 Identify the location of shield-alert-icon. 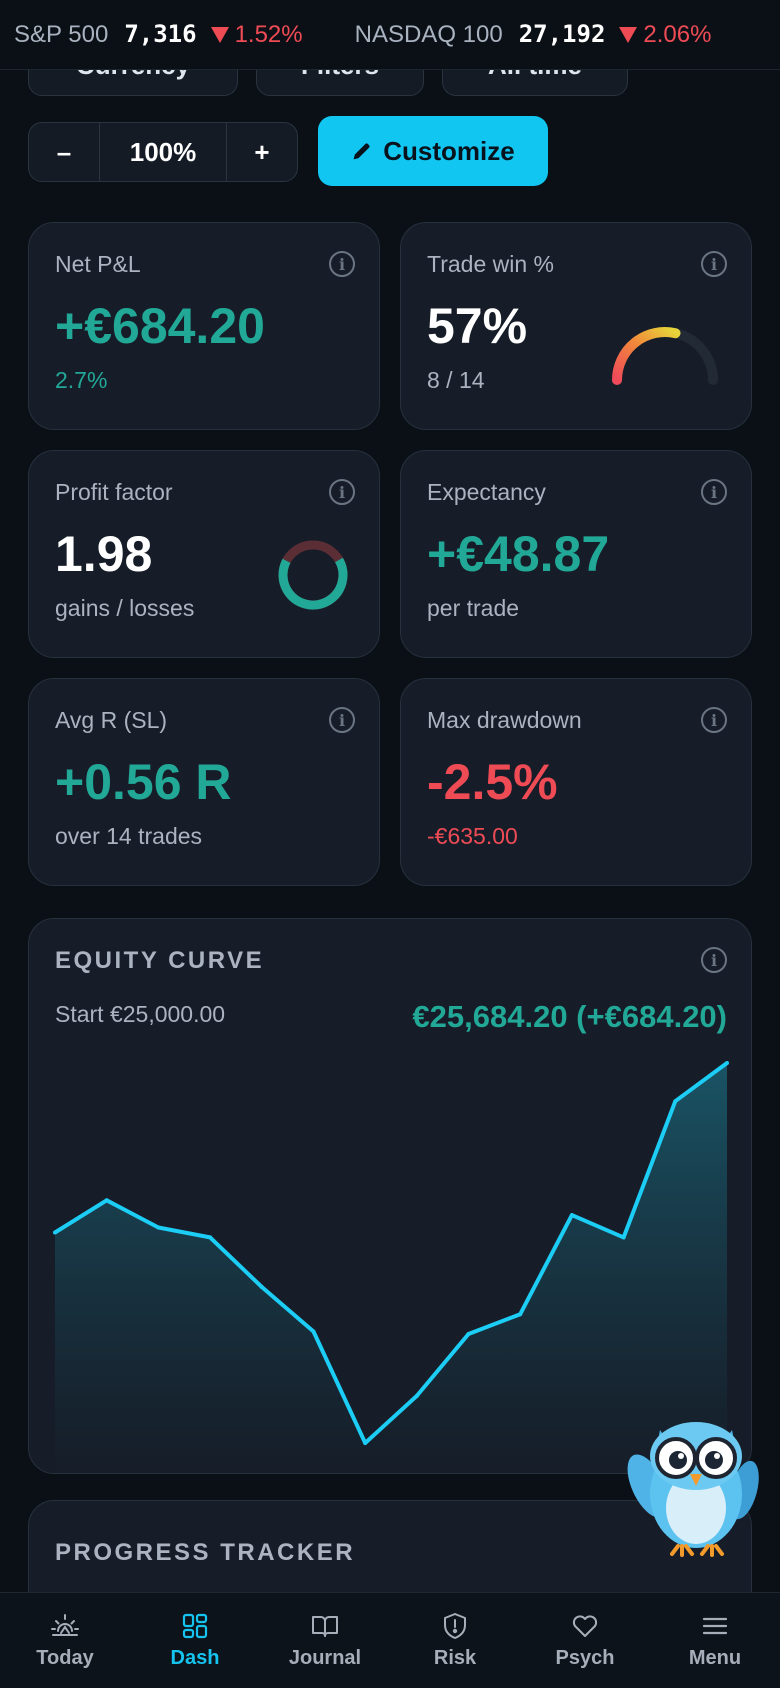
(455, 1626).